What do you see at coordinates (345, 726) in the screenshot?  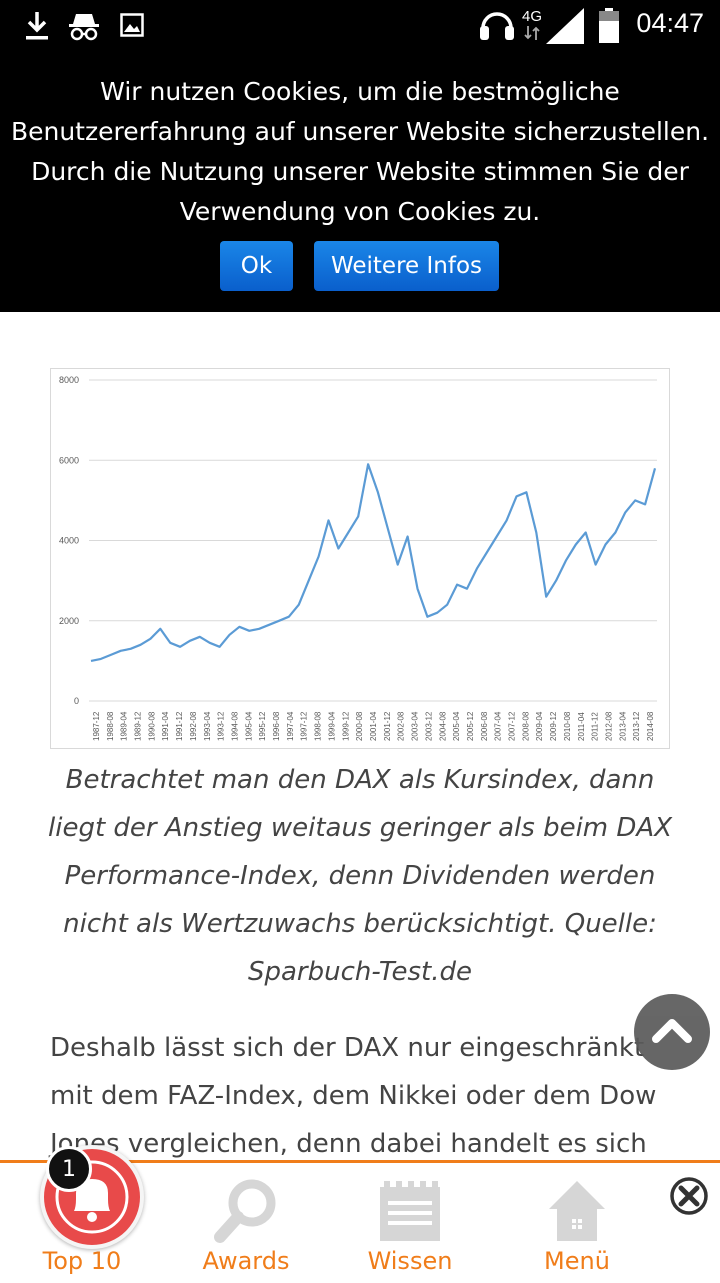 I see `x-tick-label: 1999-12` at bounding box center [345, 726].